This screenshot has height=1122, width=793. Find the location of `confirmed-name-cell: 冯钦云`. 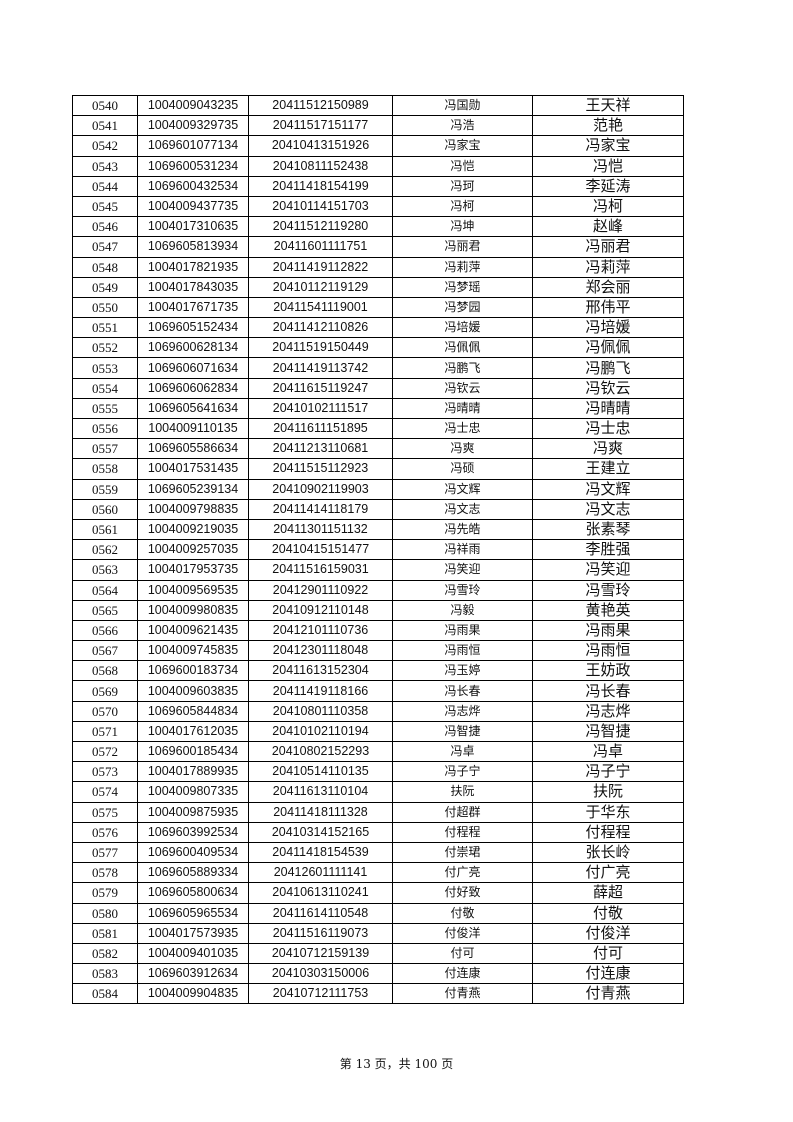

confirmed-name-cell: 冯钦云 is located at coordinates (608, 388).